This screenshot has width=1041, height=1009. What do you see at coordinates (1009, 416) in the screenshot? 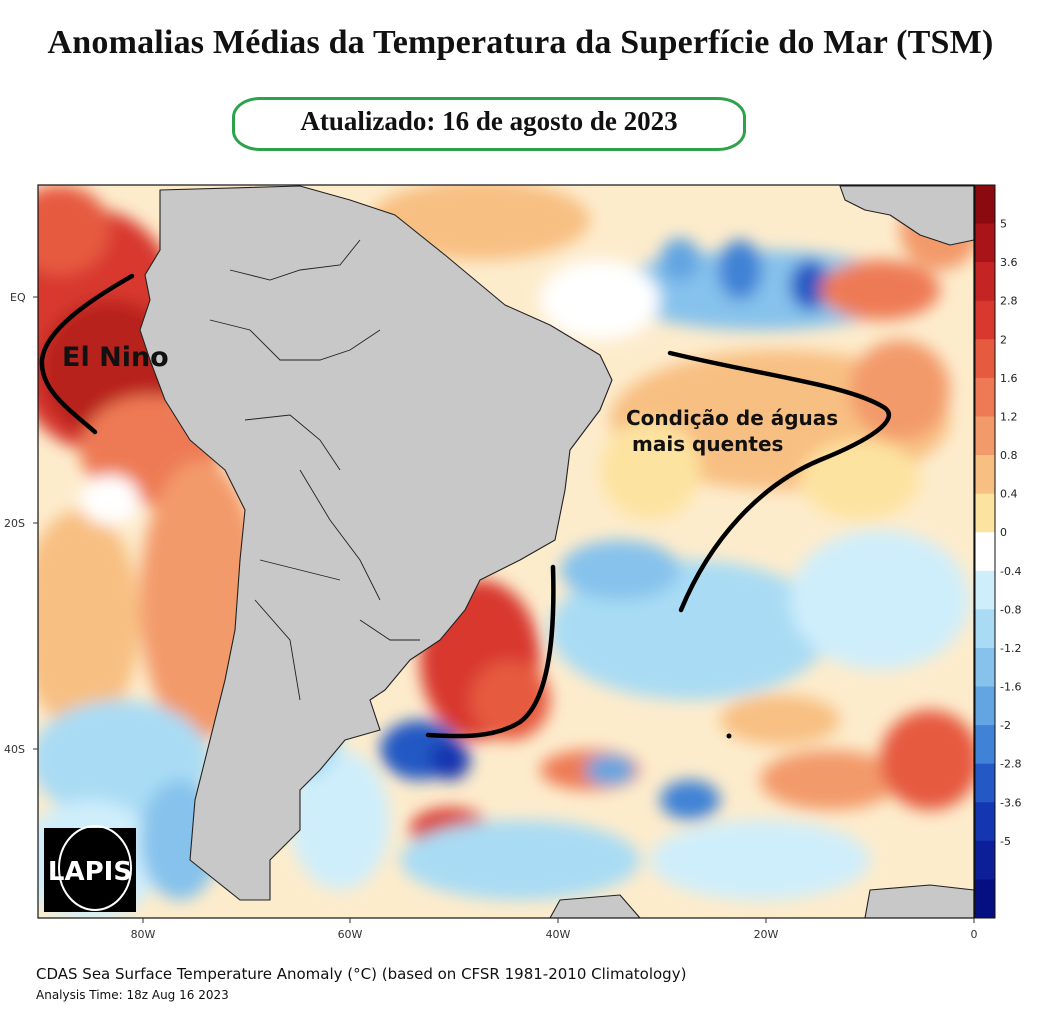
I see `colorbar-label: 1.2` at bounding box center [1009, 416].